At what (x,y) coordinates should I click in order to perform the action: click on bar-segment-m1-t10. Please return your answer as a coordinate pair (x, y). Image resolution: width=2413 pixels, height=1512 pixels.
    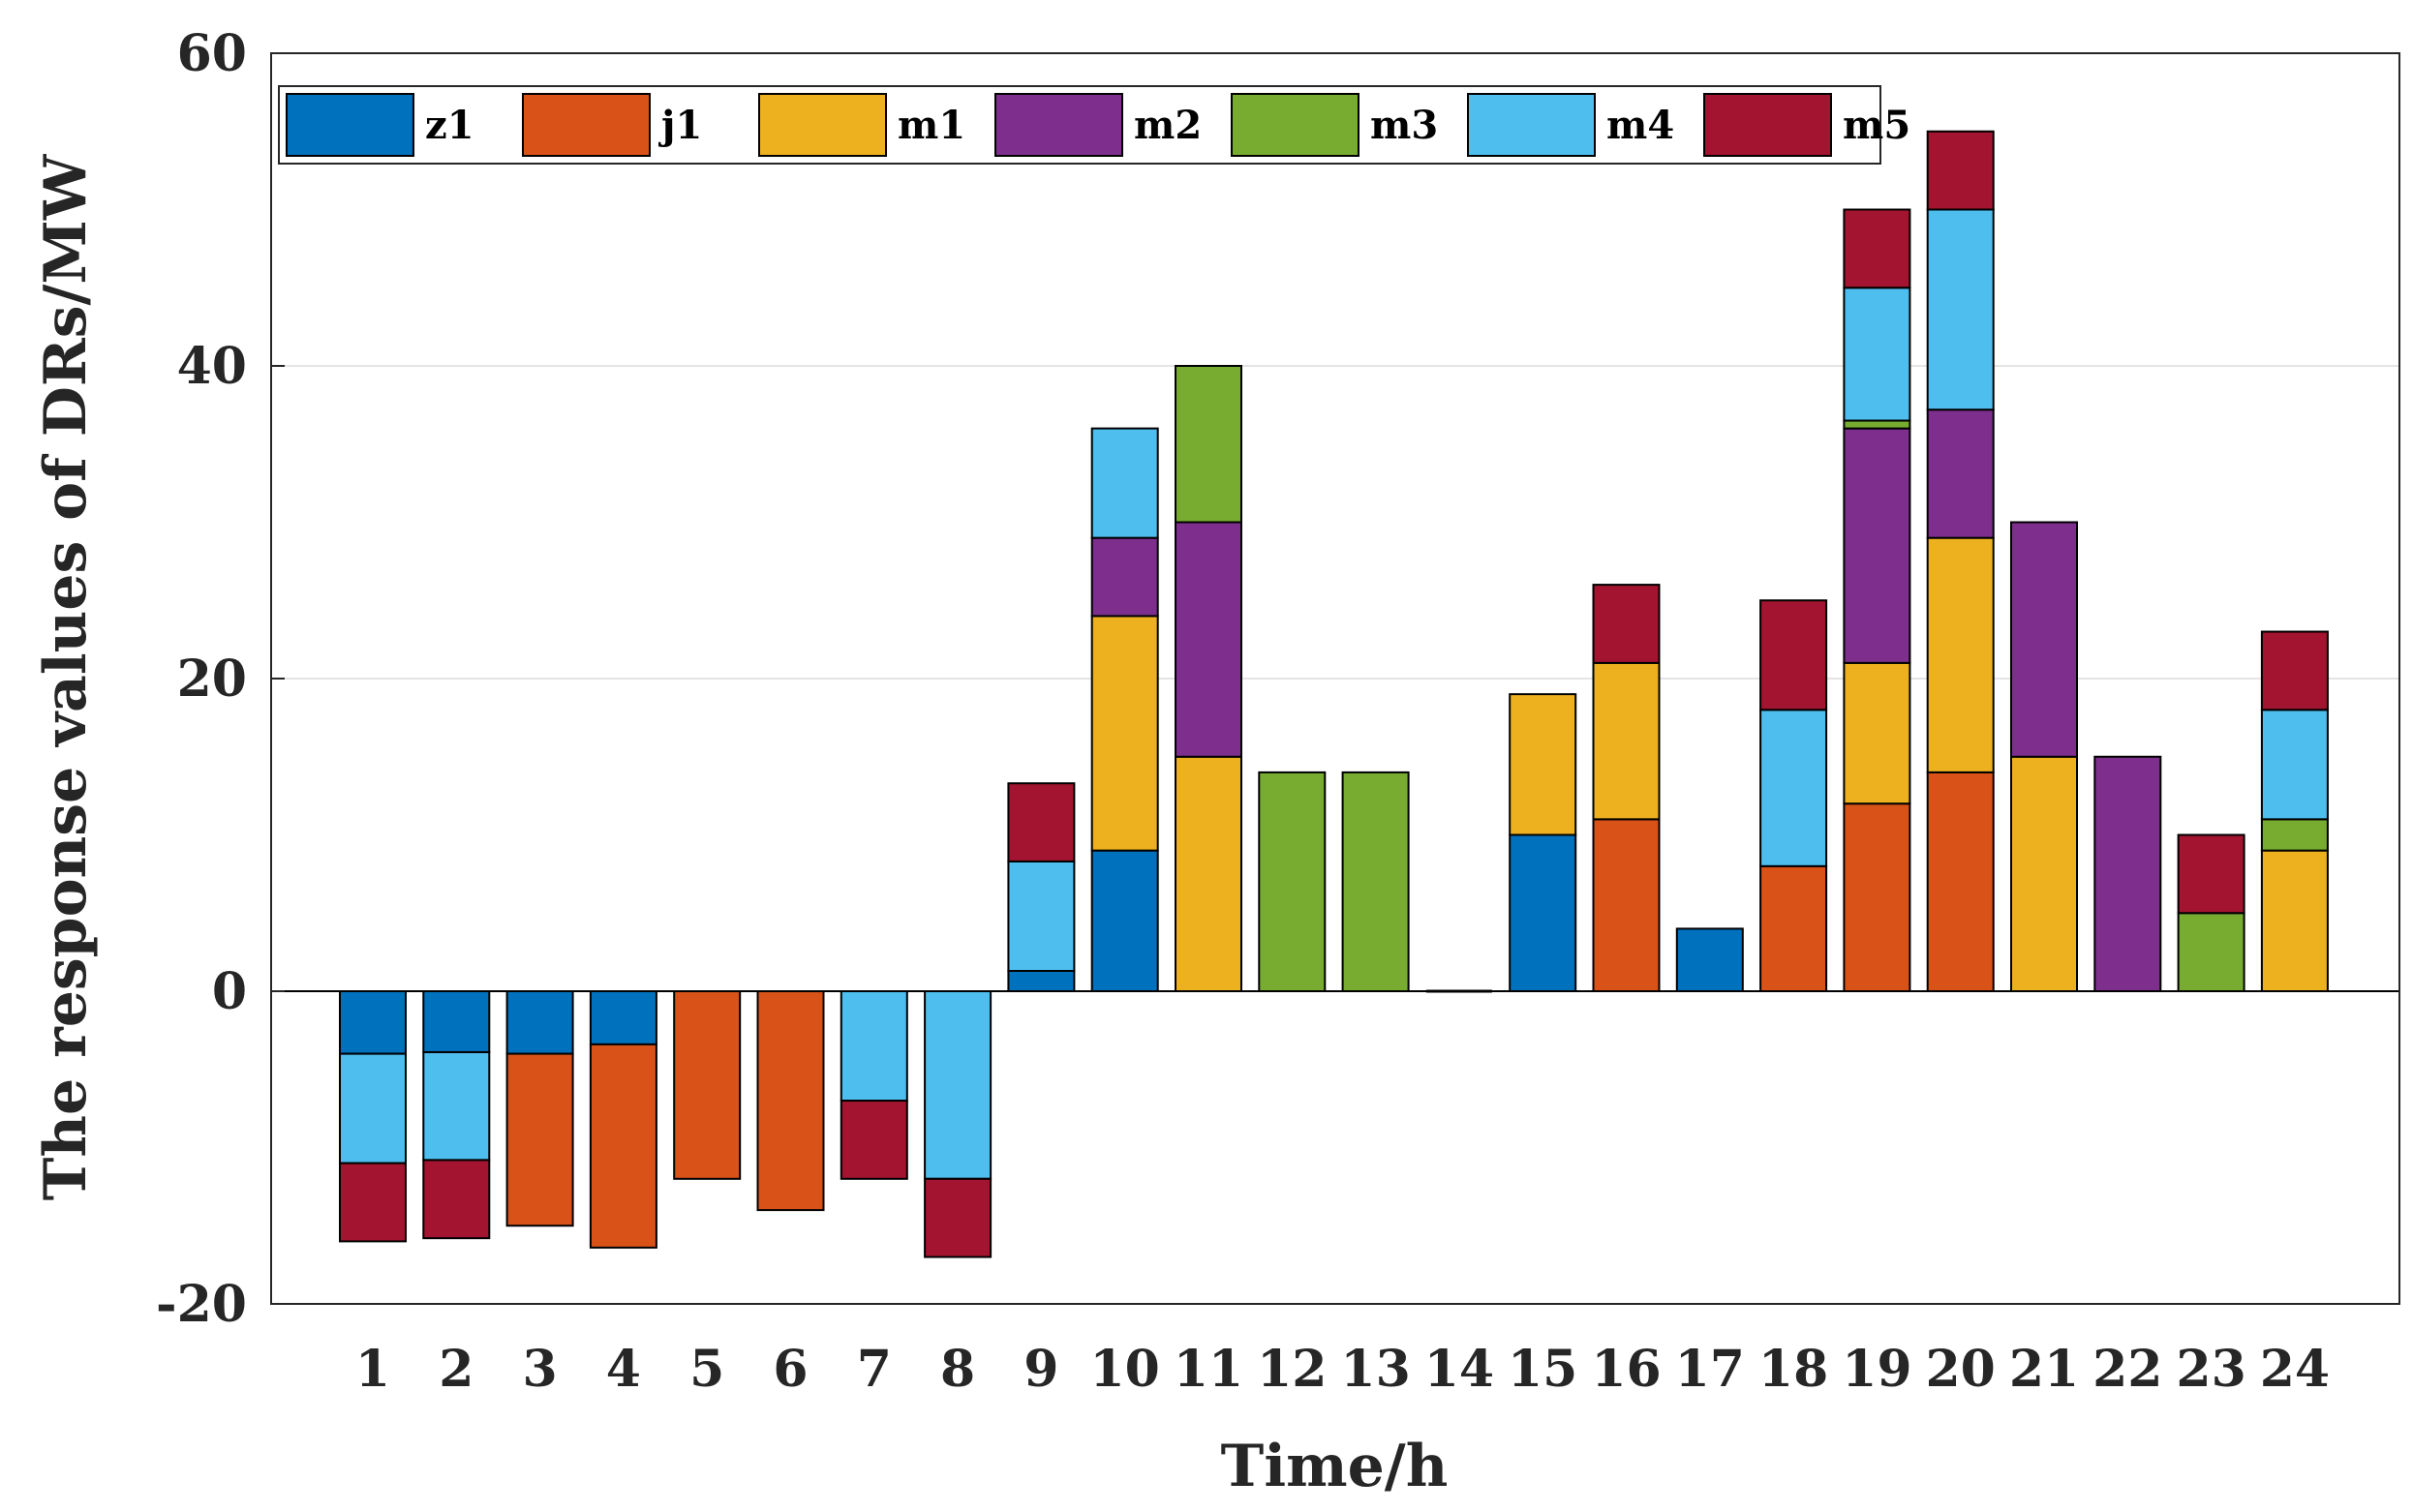
    Looking at the image, I should click on (1124, 733).